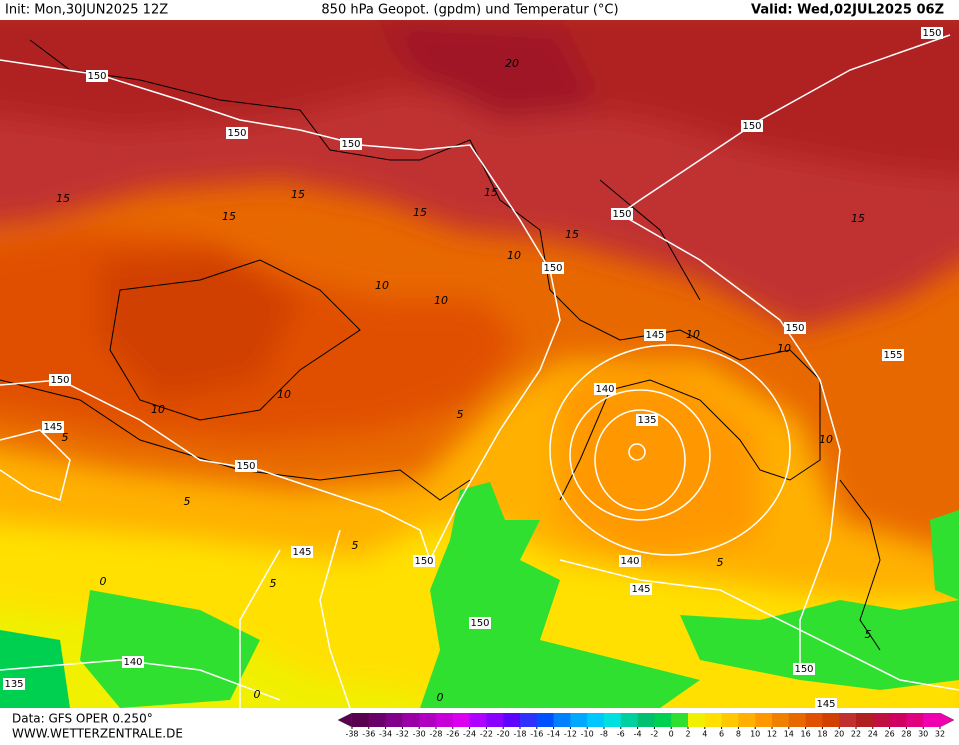 The height and width of the screenshot is (745, 959). Describe the element at coordinates (435, 734) in the screenshot. I see `colorbar-tick-label: -28` at that location.